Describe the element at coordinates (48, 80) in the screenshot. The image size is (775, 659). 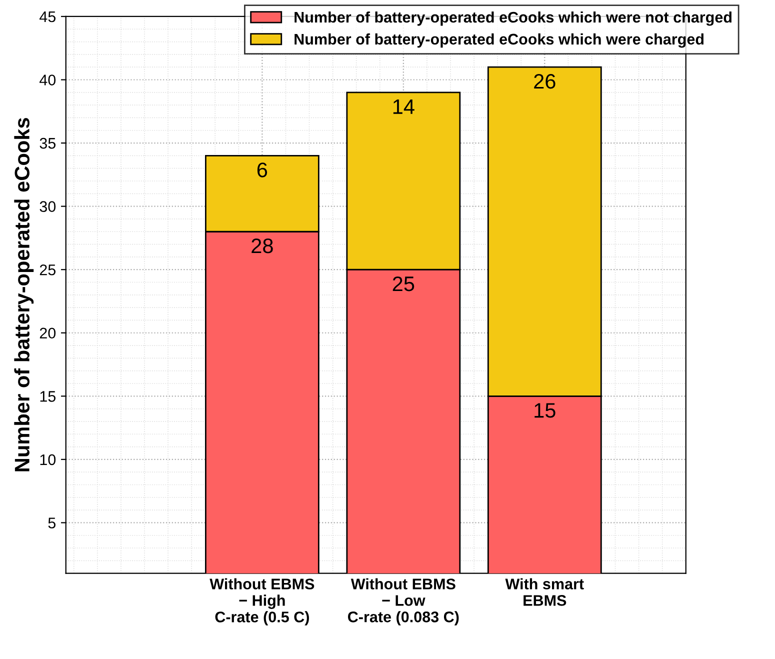
I see `y-tick-label: 40` at that location.